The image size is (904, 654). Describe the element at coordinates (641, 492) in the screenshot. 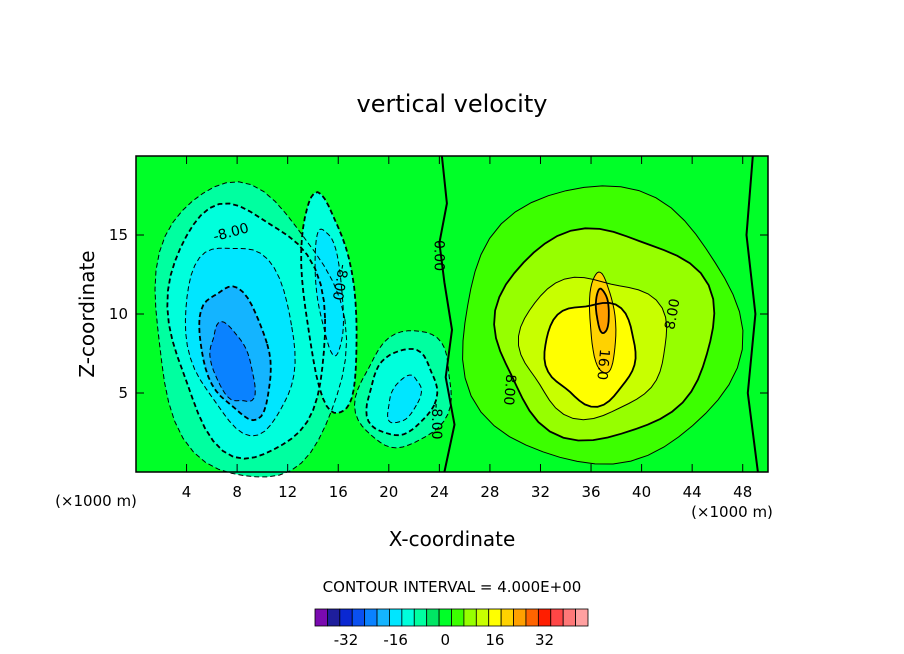

I see `x-tick-label: 40` at that location.